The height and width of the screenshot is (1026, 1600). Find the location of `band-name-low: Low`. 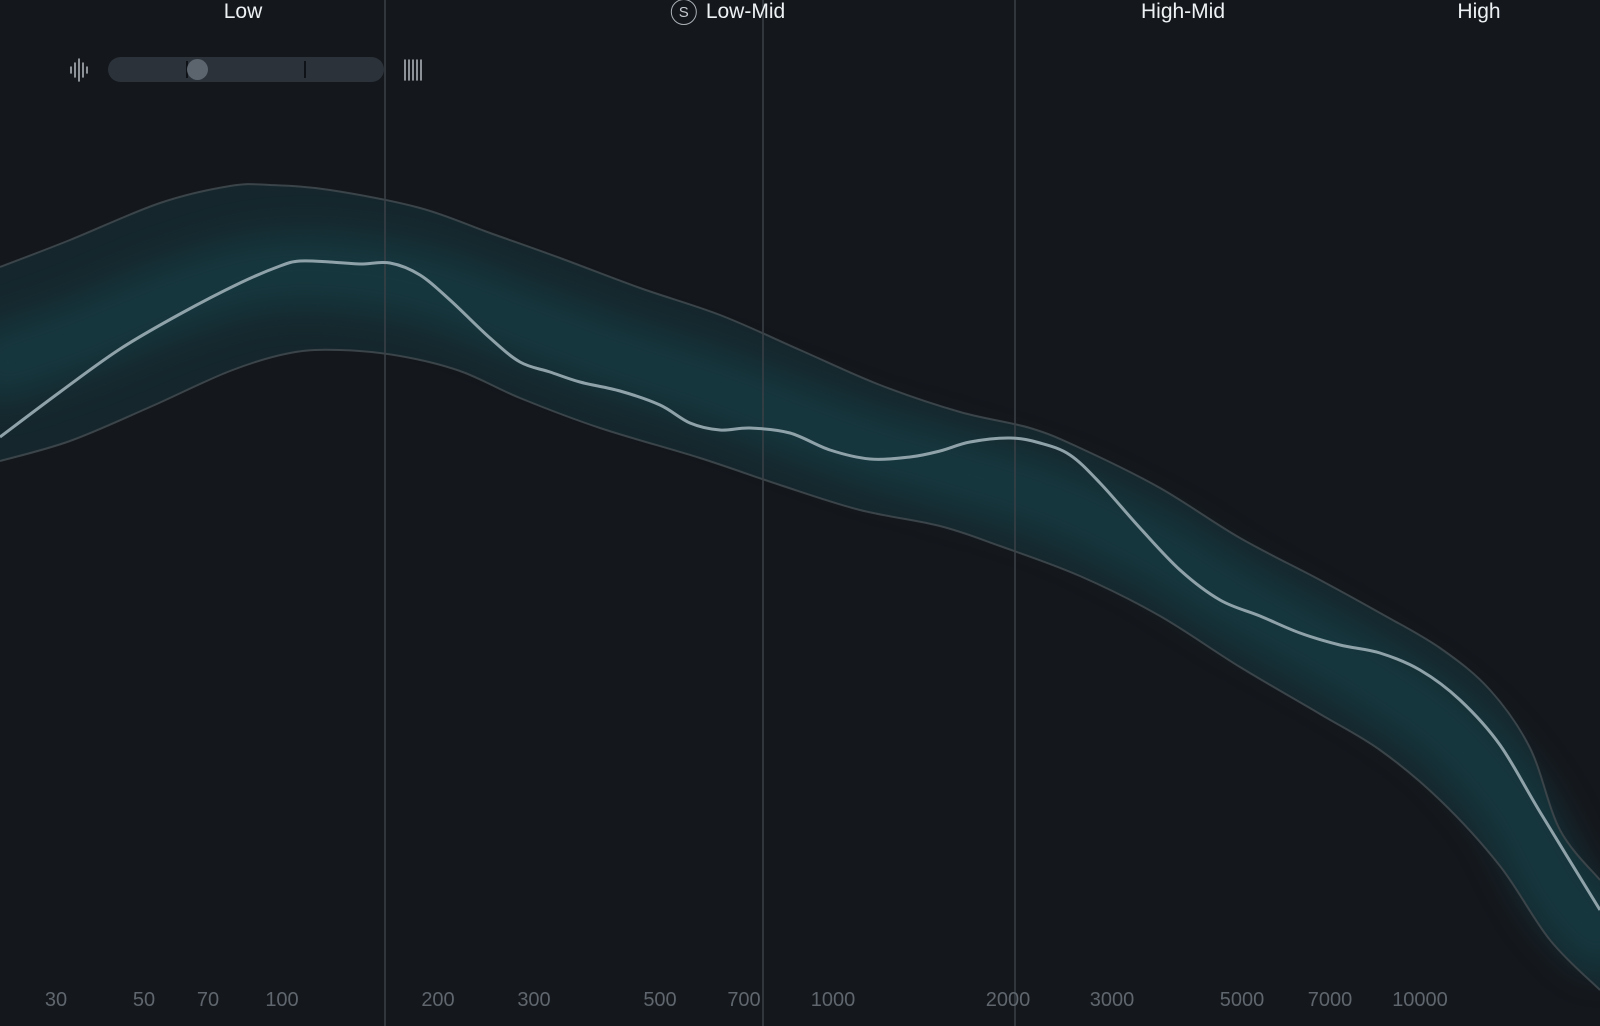

band-name-low: Low is located at coordinates (243, 11).